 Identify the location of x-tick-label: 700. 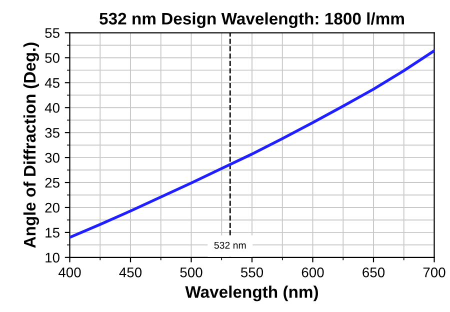
(434, 272).